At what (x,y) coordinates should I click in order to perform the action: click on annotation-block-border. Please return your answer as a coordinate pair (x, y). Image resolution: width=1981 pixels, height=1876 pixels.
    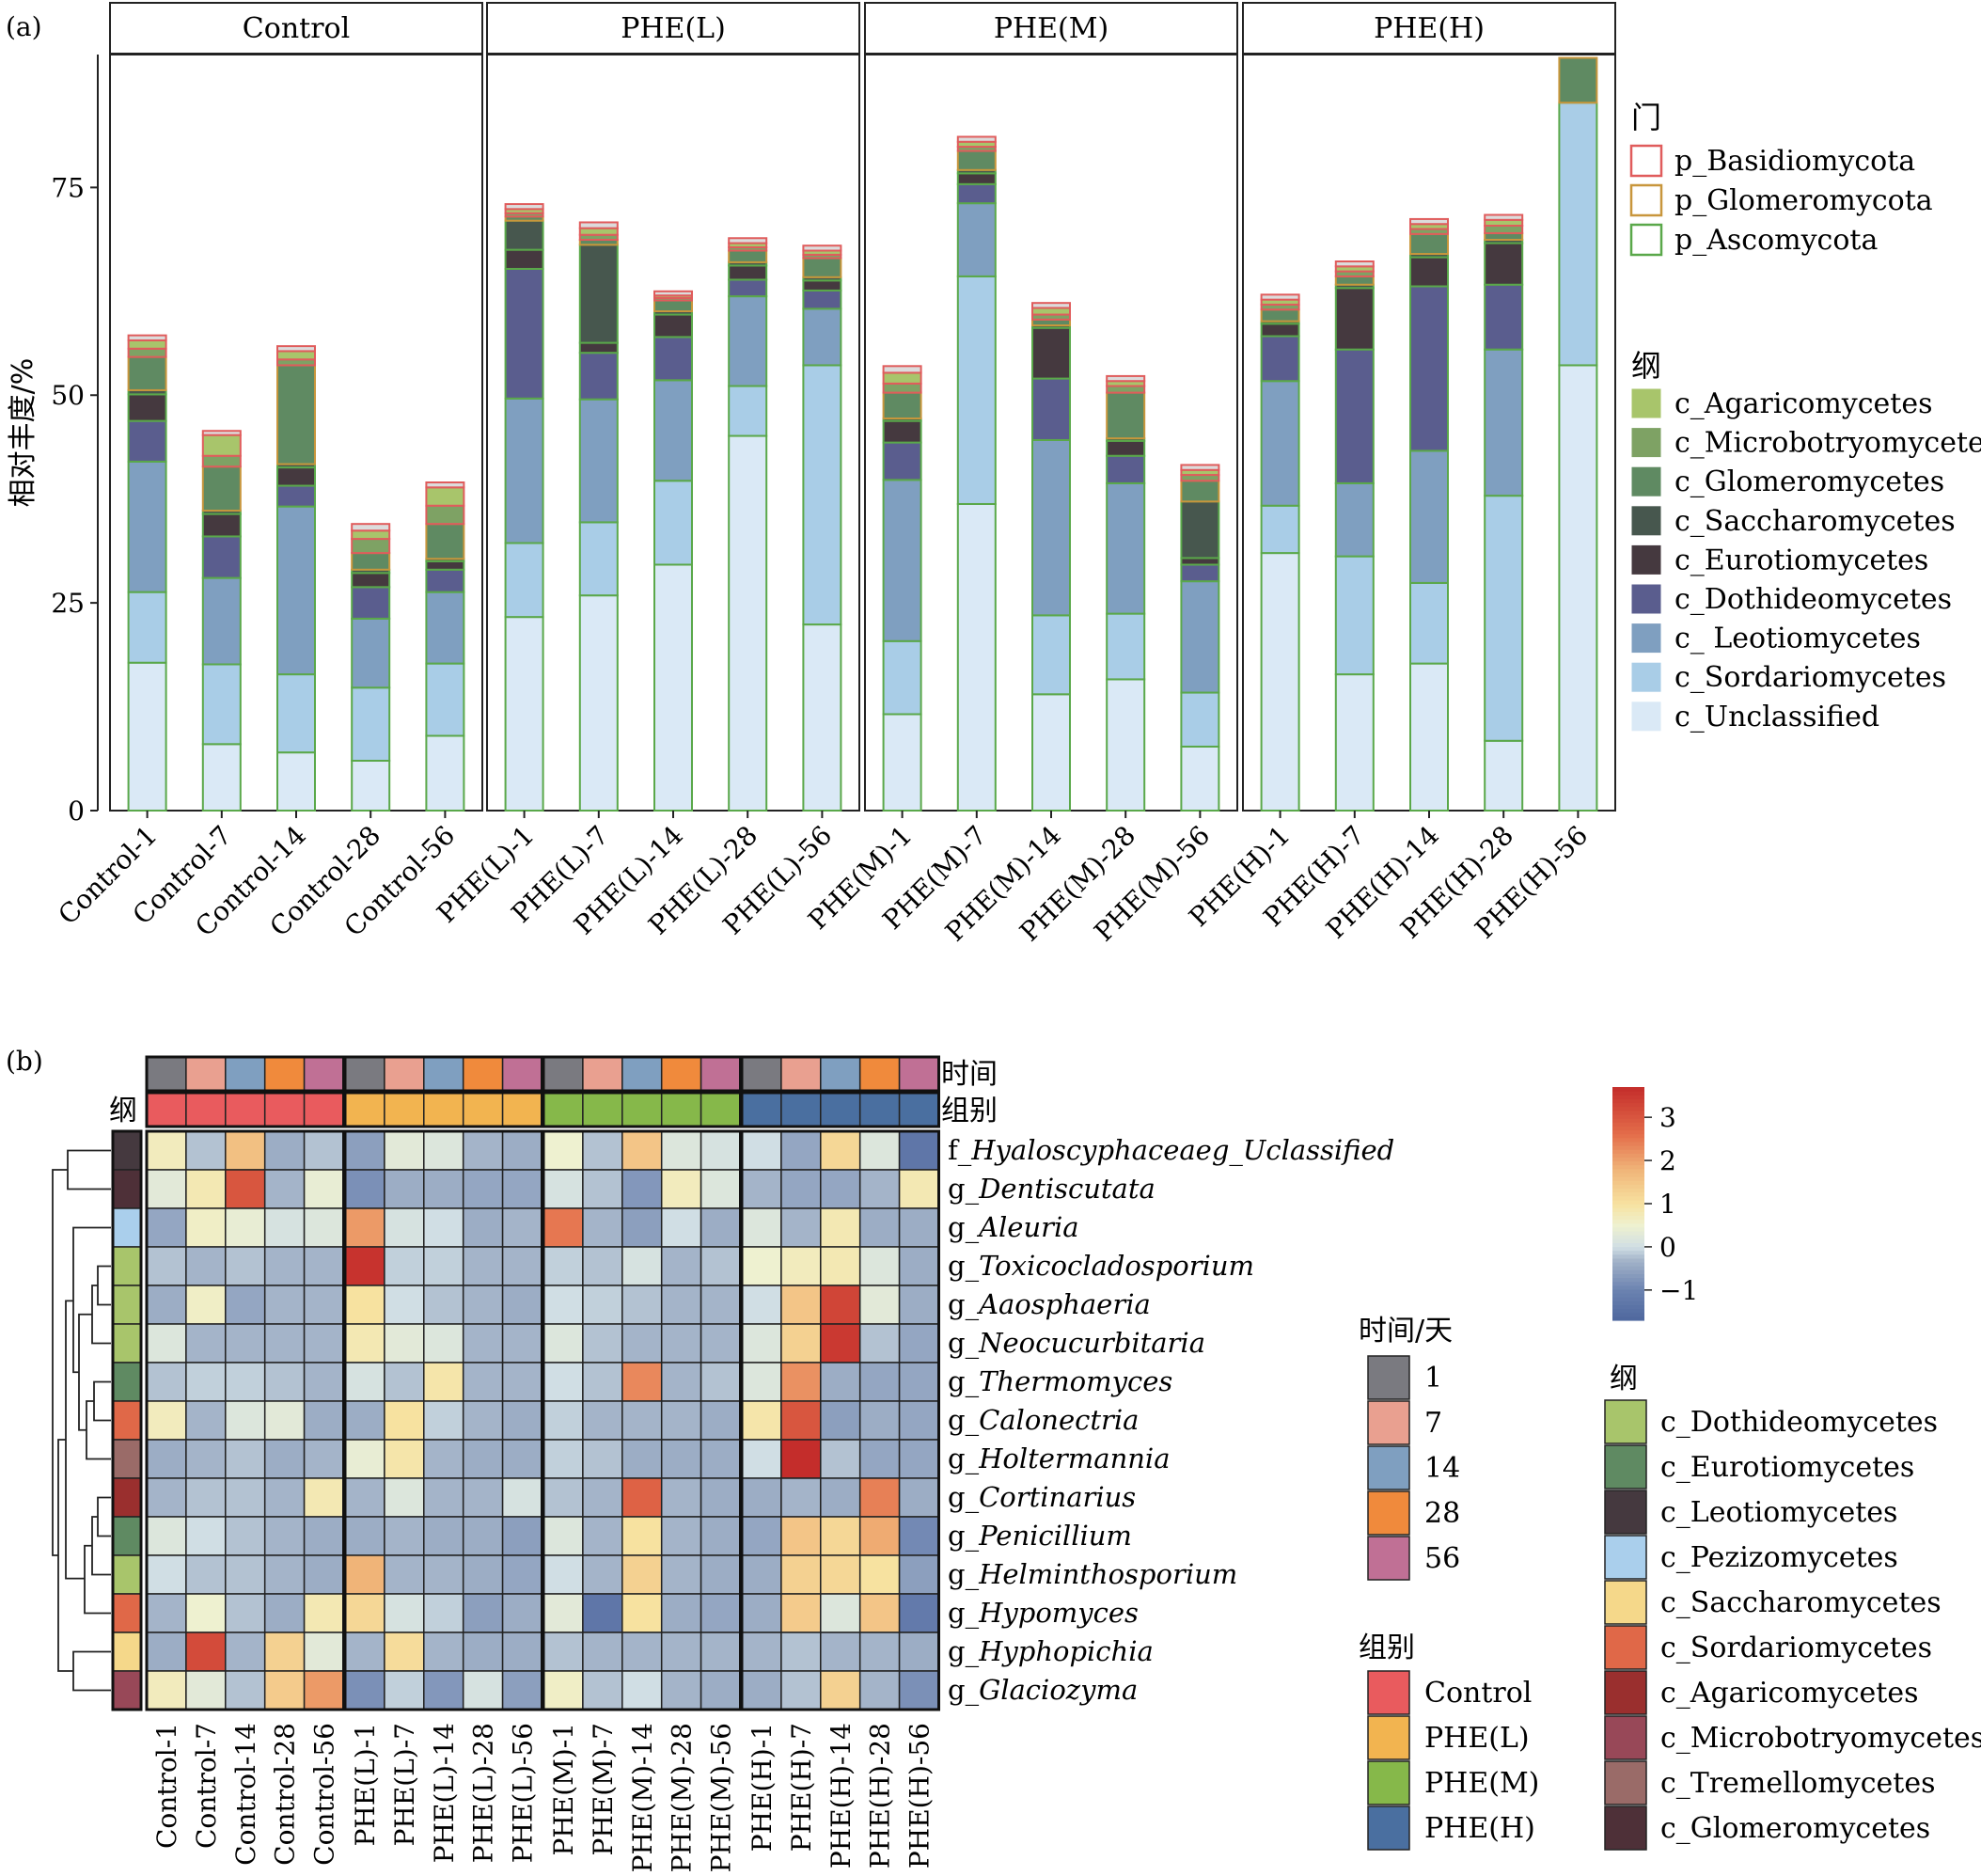
    Looking at the image, I should click on (840, 1074).